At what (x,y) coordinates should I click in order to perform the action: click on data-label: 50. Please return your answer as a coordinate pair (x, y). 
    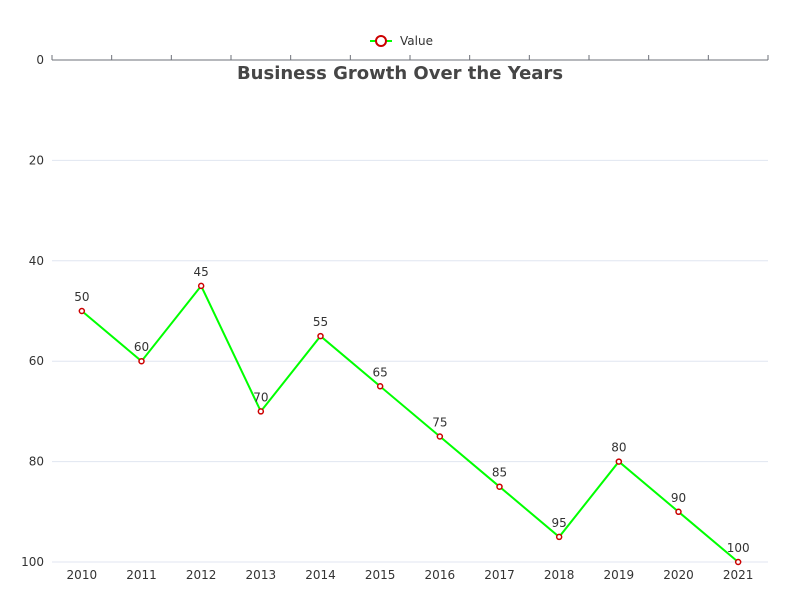
    Looking at the image, I should click on (81, 297).